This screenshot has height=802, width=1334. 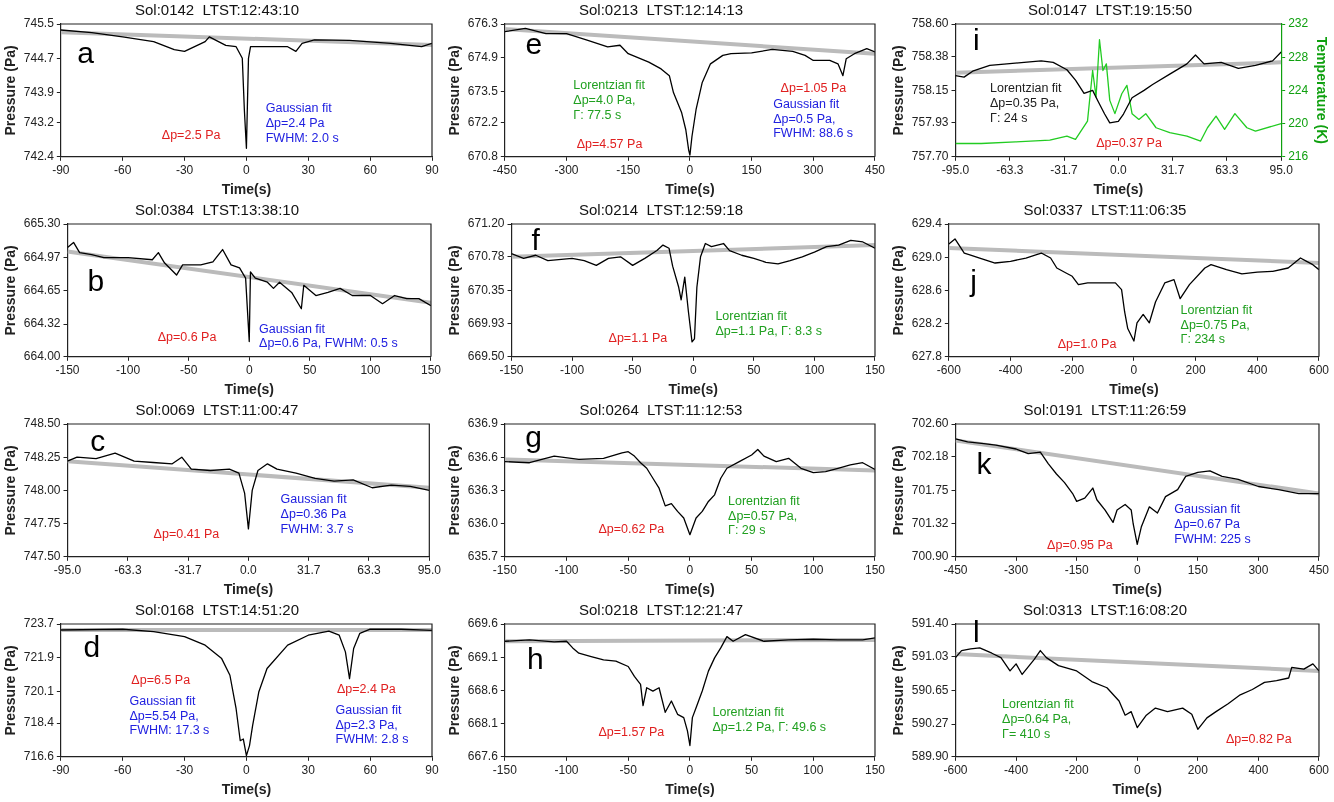 What do you see at coordinates (217, 610) in the screenshot?
I see `chart-title: Sol:0168 LTST:14:51:20` at bounding box center [217, 610].